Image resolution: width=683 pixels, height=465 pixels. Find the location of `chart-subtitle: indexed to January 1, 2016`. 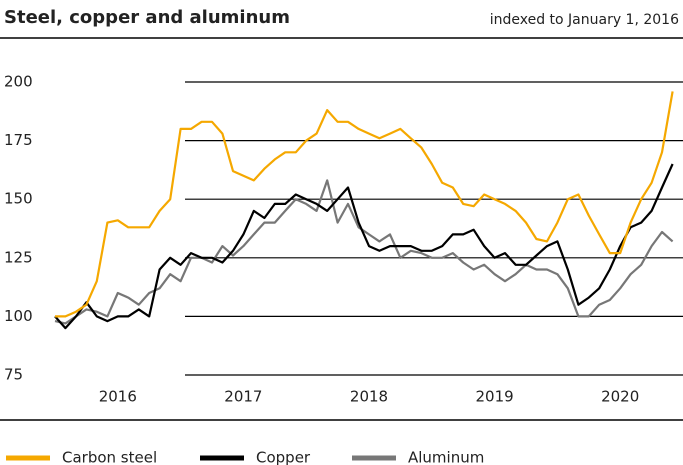

chart-subtitle: indexed to January 1, 2016 is located at coordinates (584, 20).